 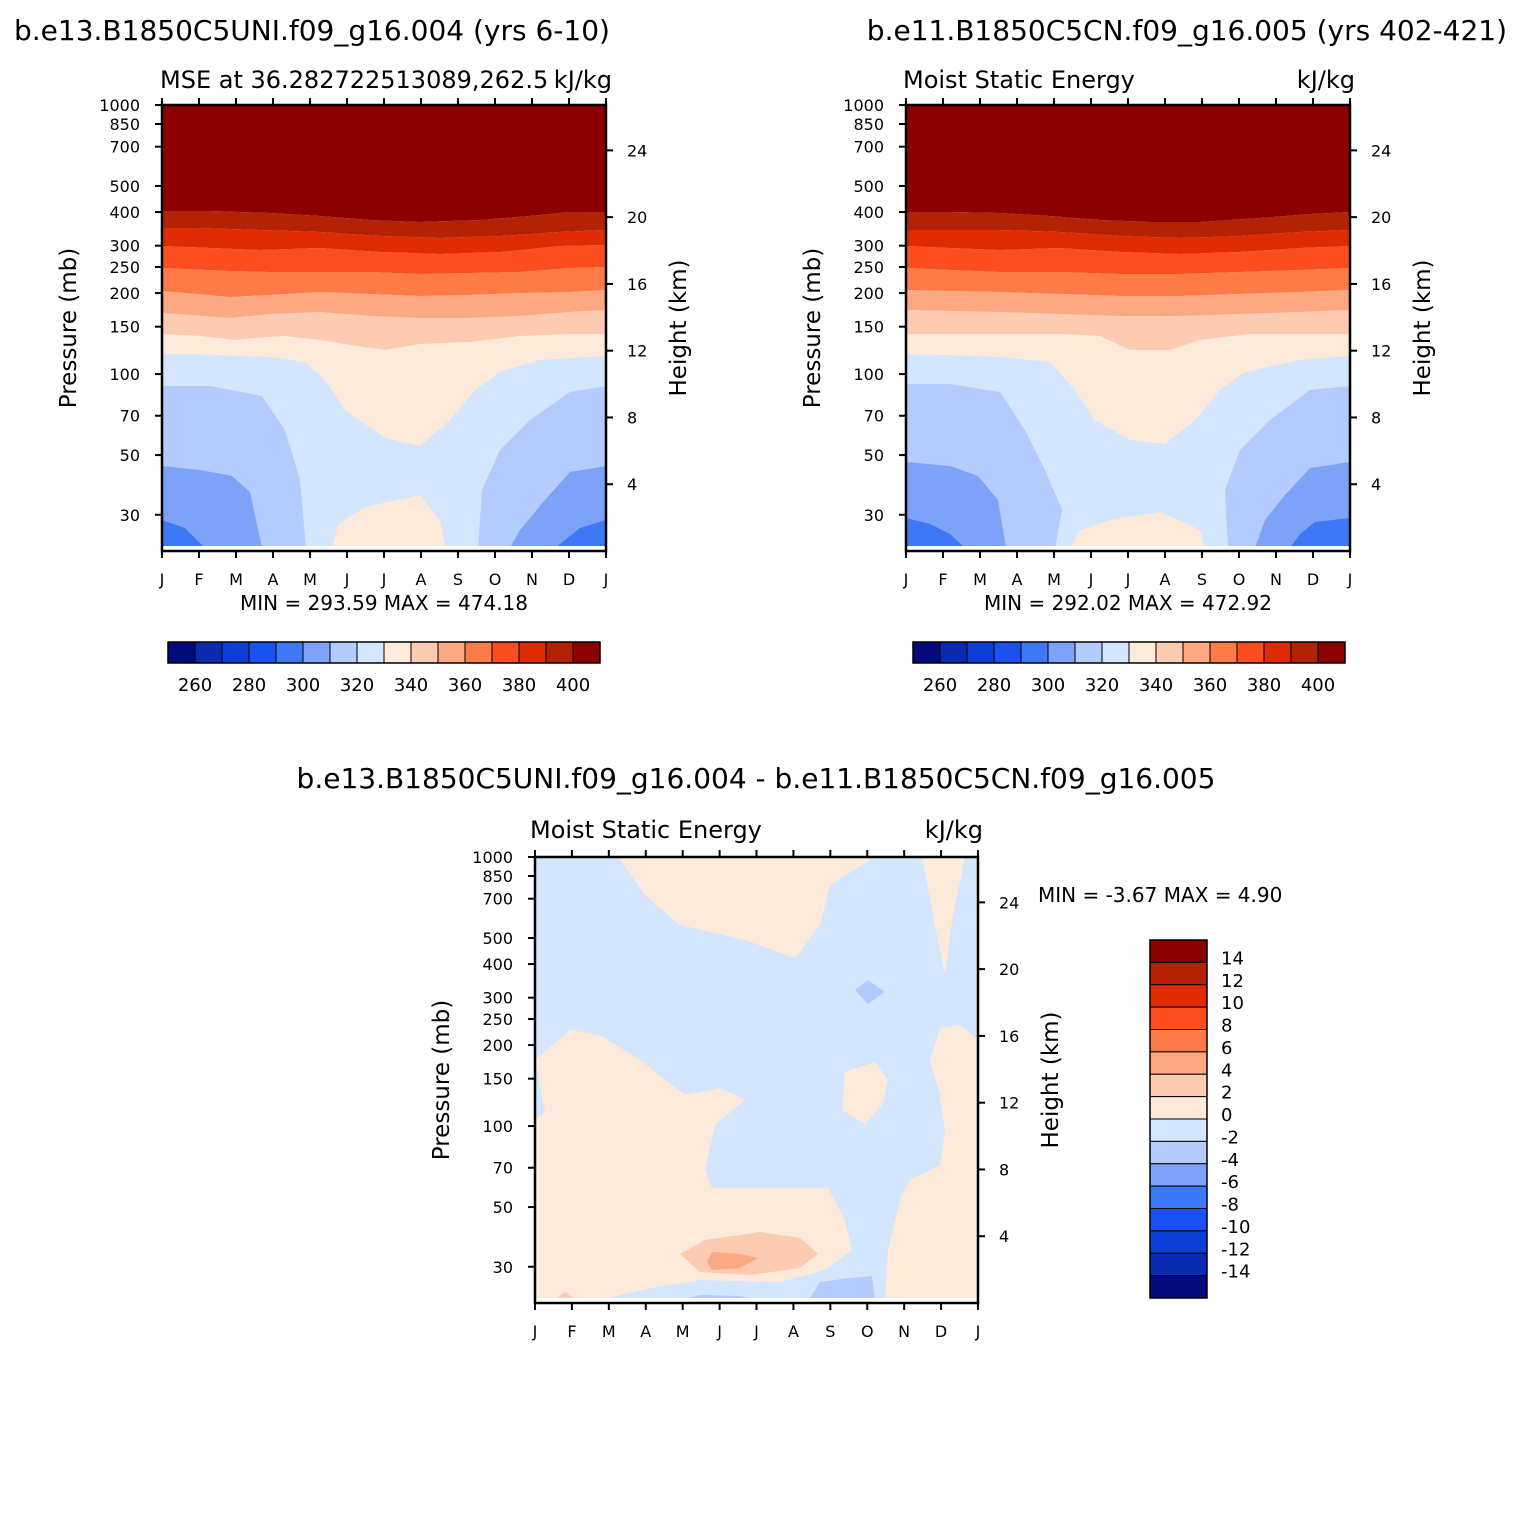 I want to click on colorbar-label: 2, so click(x=1226, y=1093).